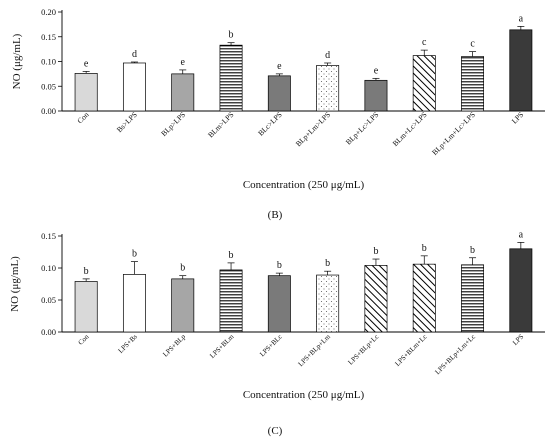 The width and height of the screenshot is (550, 444). Describe the element at coordinates (127, 122) in the screenshot. I see `category-label: Bs>LPS` at that location.